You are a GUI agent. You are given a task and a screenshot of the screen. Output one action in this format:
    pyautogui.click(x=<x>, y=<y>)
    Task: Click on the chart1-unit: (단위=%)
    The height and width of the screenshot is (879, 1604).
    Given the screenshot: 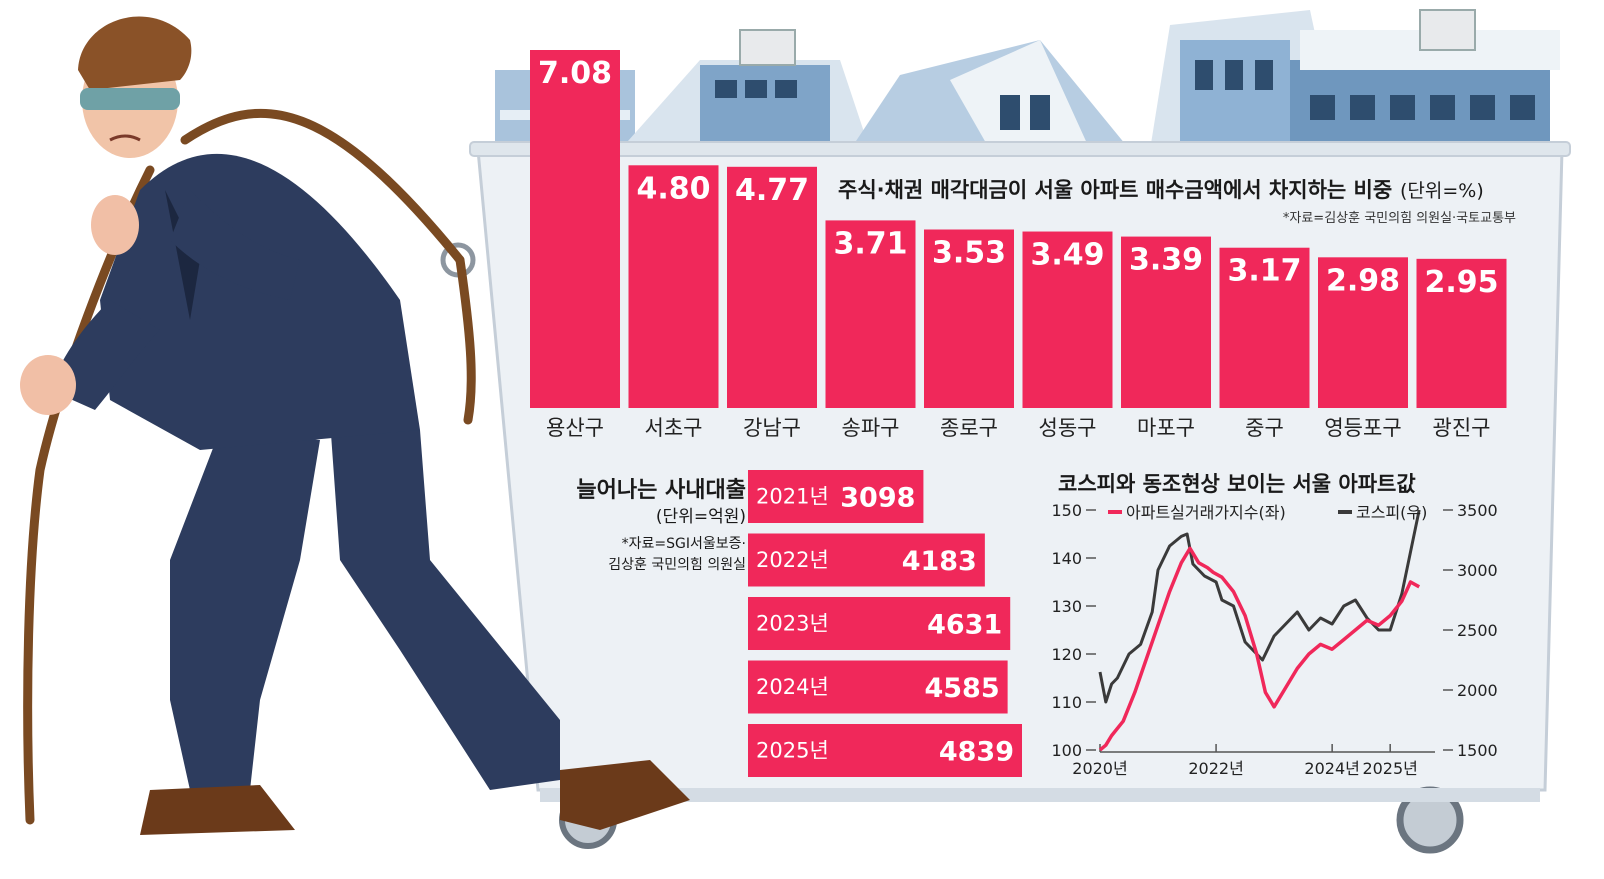 What is the action you would take?
    pyautogui.click(x=1442, y=191)
    